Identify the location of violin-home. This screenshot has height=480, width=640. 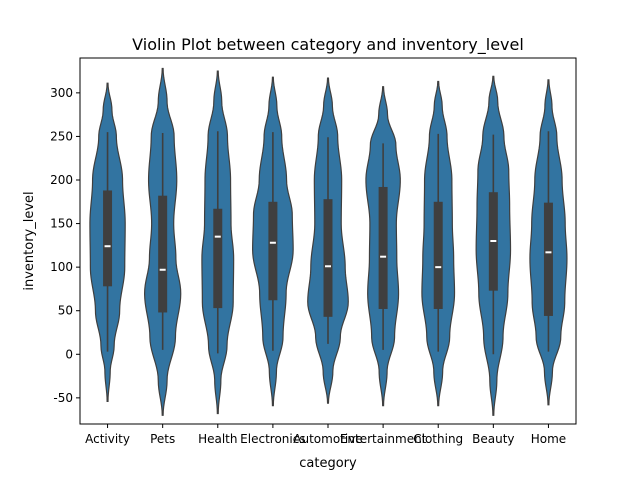
(548, 242).